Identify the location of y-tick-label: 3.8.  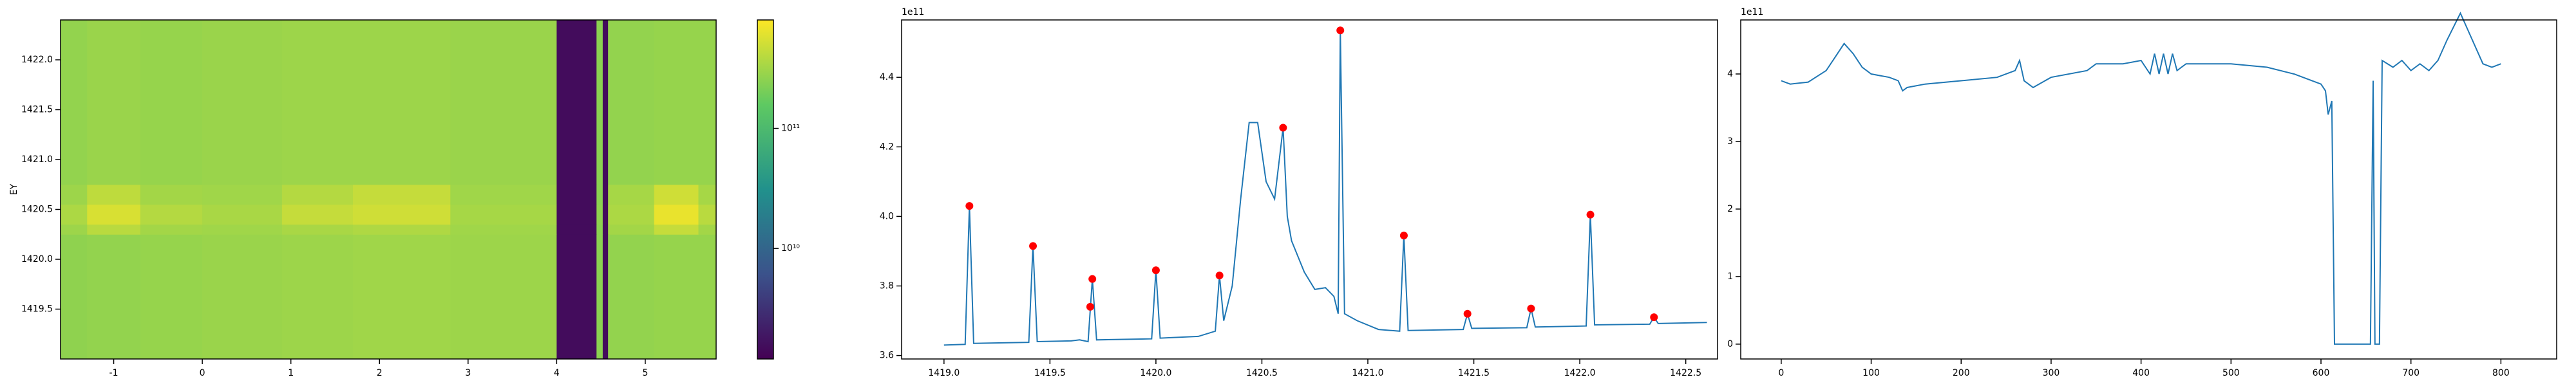
(887, 285).